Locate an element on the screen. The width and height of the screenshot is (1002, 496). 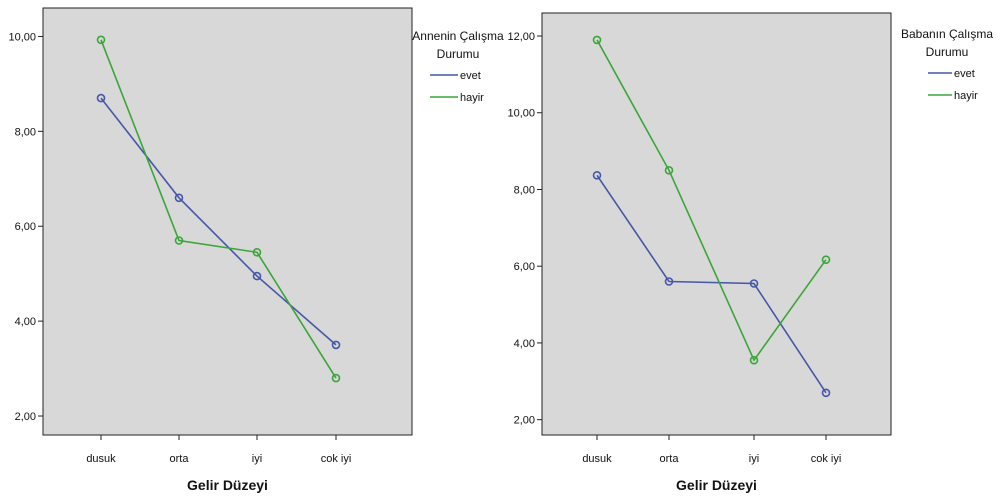
y-tick-label: 12,00 is located at coordinates (521, 37).